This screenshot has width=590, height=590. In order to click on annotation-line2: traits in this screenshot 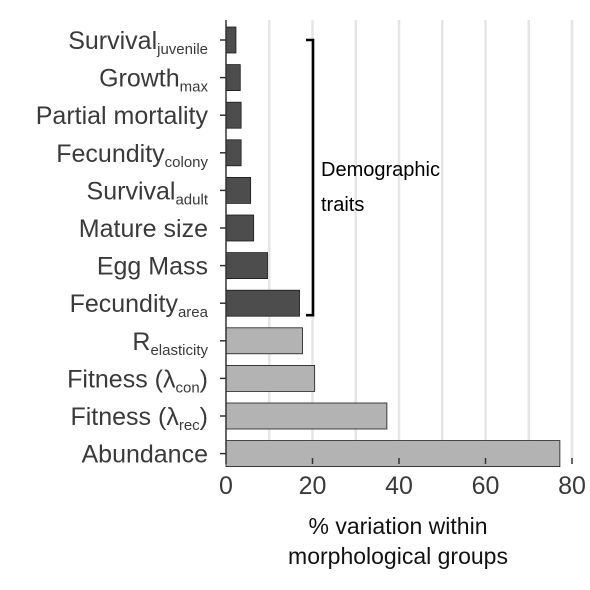, I will do `click(342, 205)`.